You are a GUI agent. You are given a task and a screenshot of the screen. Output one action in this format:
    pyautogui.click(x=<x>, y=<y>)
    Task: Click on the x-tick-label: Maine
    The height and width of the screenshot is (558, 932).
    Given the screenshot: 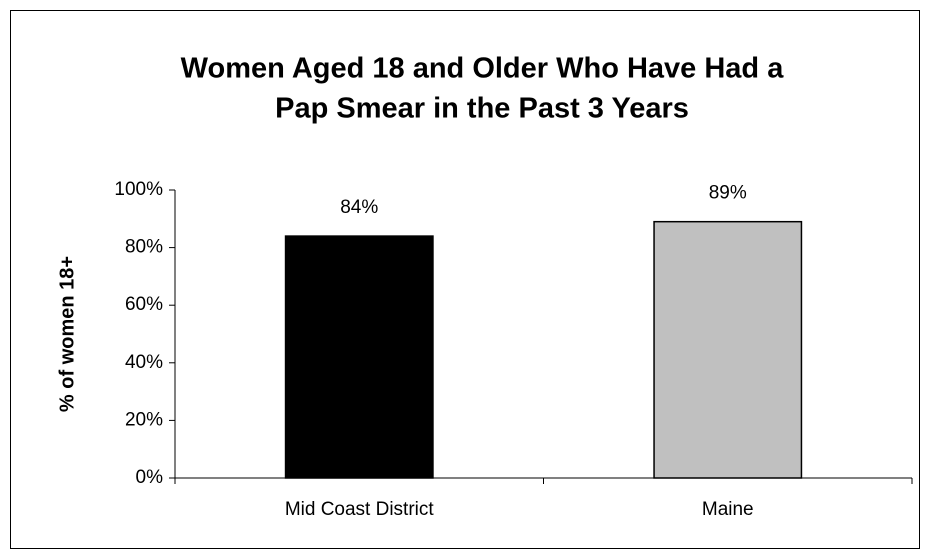 What is the action you would take?
    pyautogui.click(x=728, y=509)
    